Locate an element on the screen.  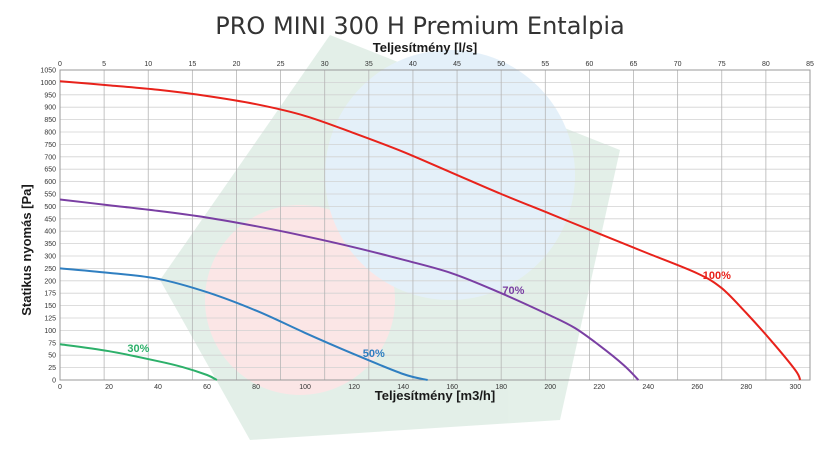
y-tick-label: 150 is located at coordinates (50, 306).